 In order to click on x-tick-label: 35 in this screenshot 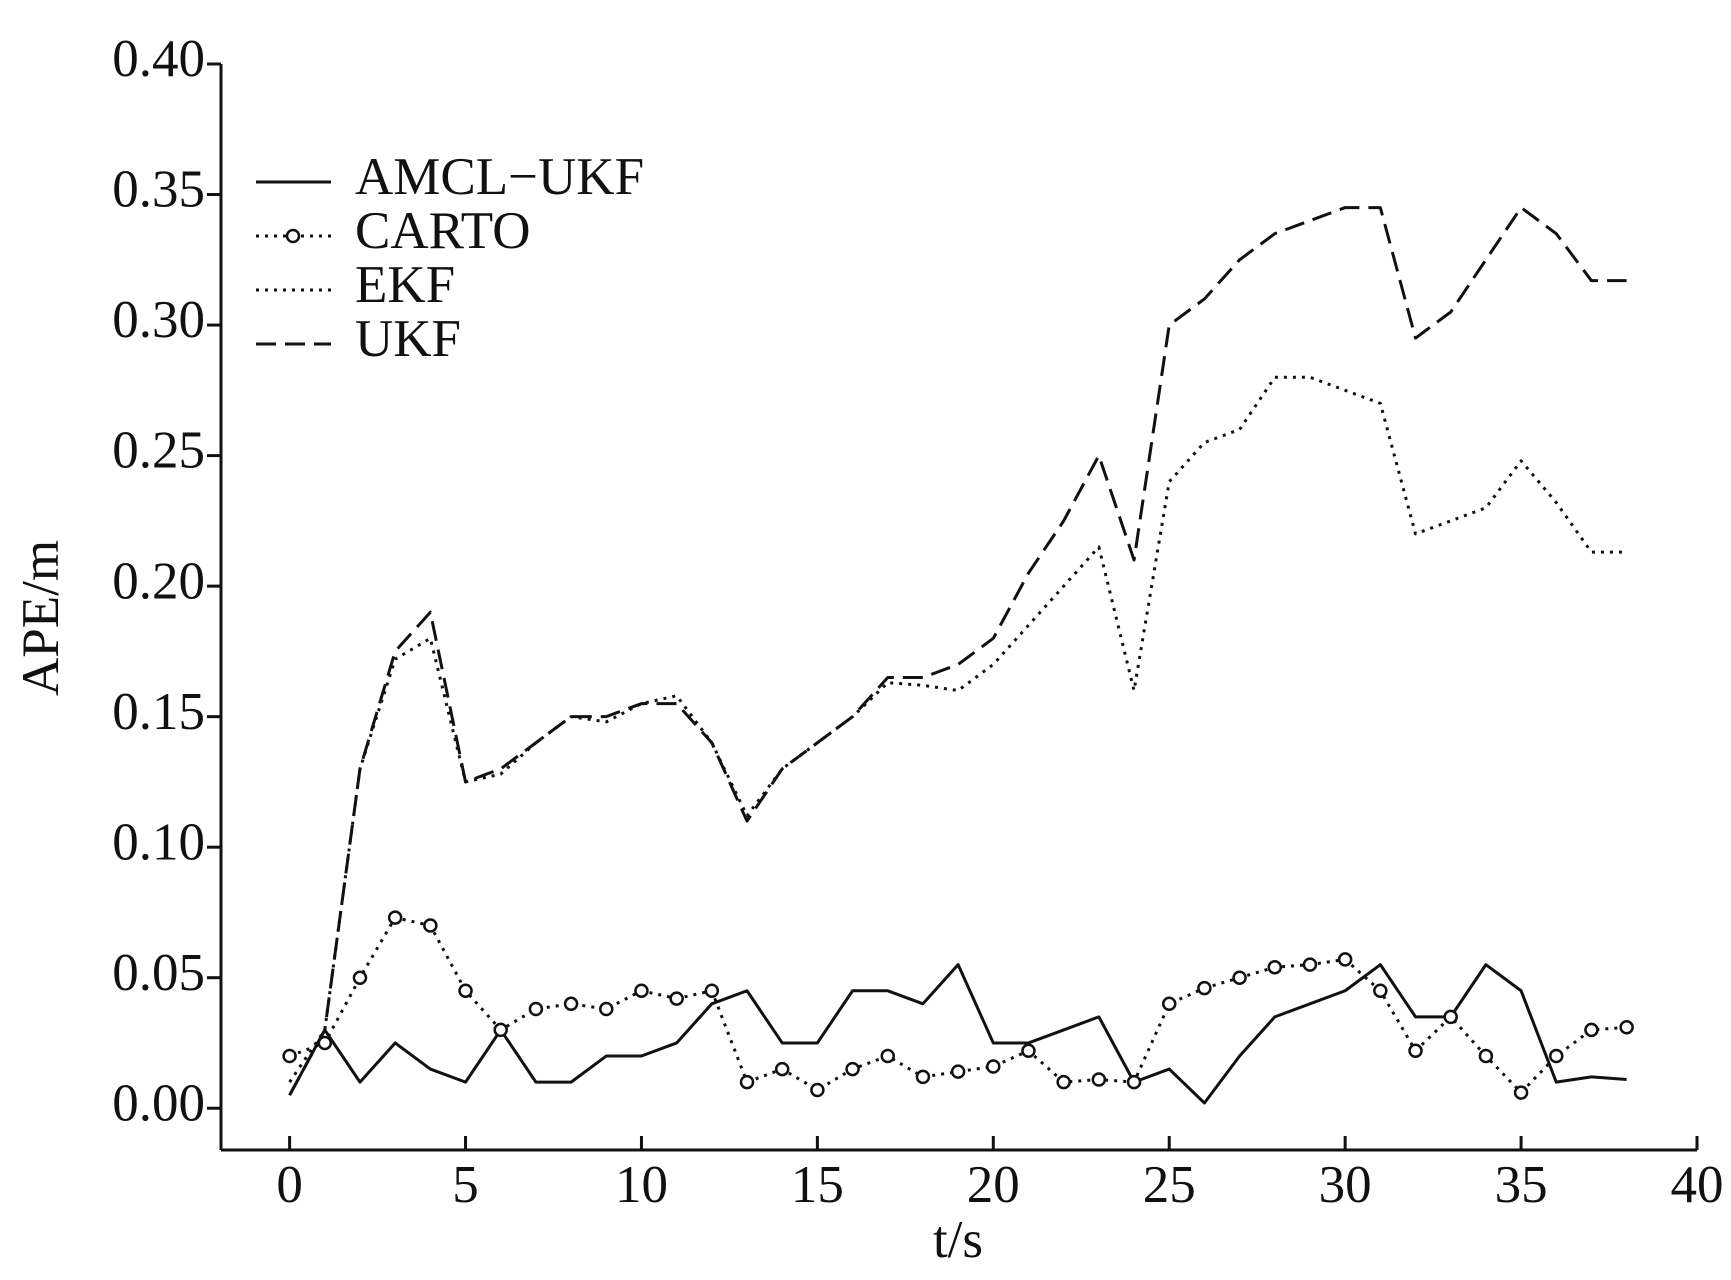, I will do `click(1521, 1185)`.